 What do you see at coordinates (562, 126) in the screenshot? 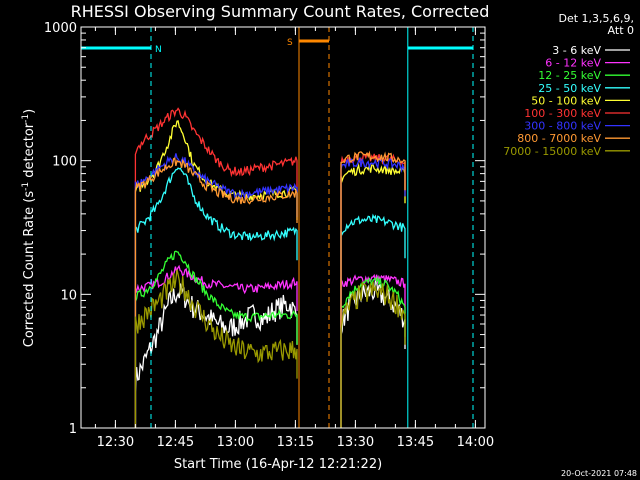
I see `legend-label-6: 300 - 800 keV` at bounding box center [562, 126].